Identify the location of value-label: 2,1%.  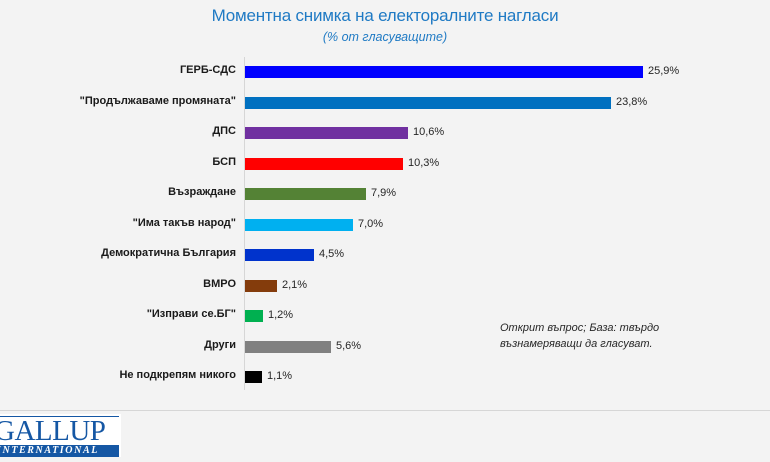
(295, 284).